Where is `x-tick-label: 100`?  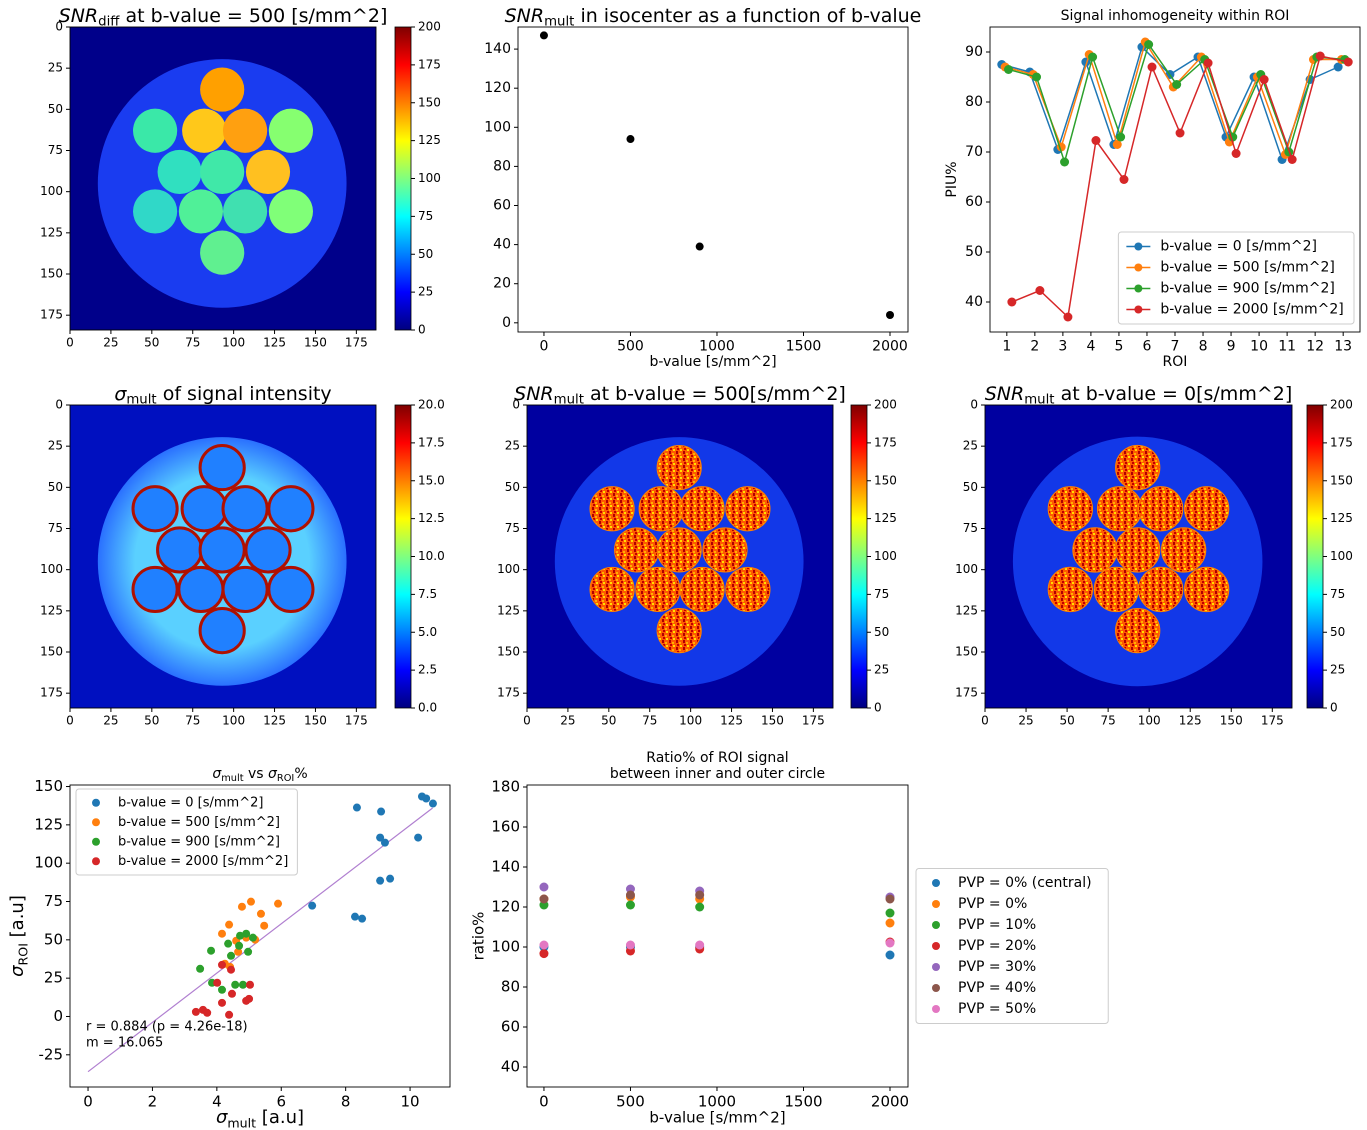
x-tick-label: 100 is located at coordinates (1149, 721).